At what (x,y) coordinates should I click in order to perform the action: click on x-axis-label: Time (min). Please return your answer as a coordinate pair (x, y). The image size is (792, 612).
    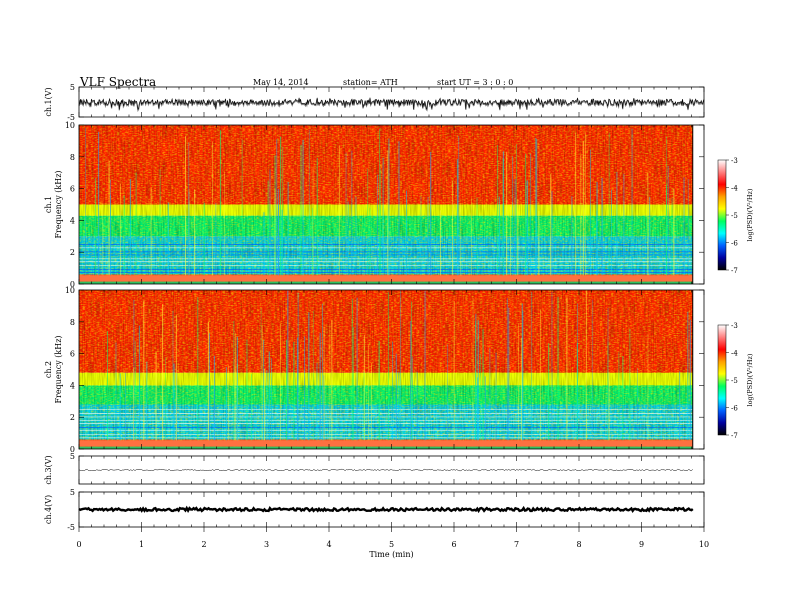
    Looking at the image, I should click on (391, 554).